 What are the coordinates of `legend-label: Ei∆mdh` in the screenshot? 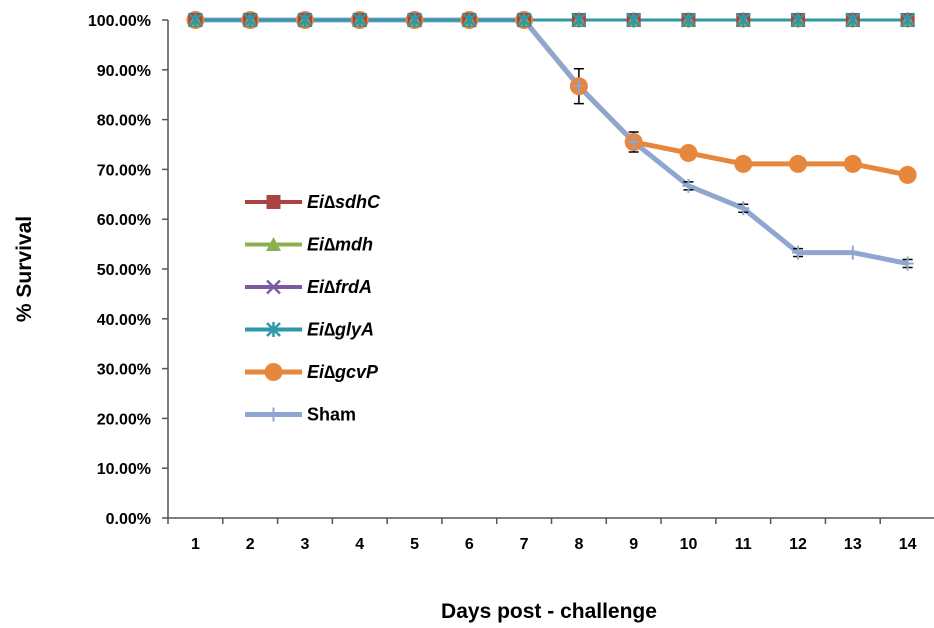 It's located at (340, 245).